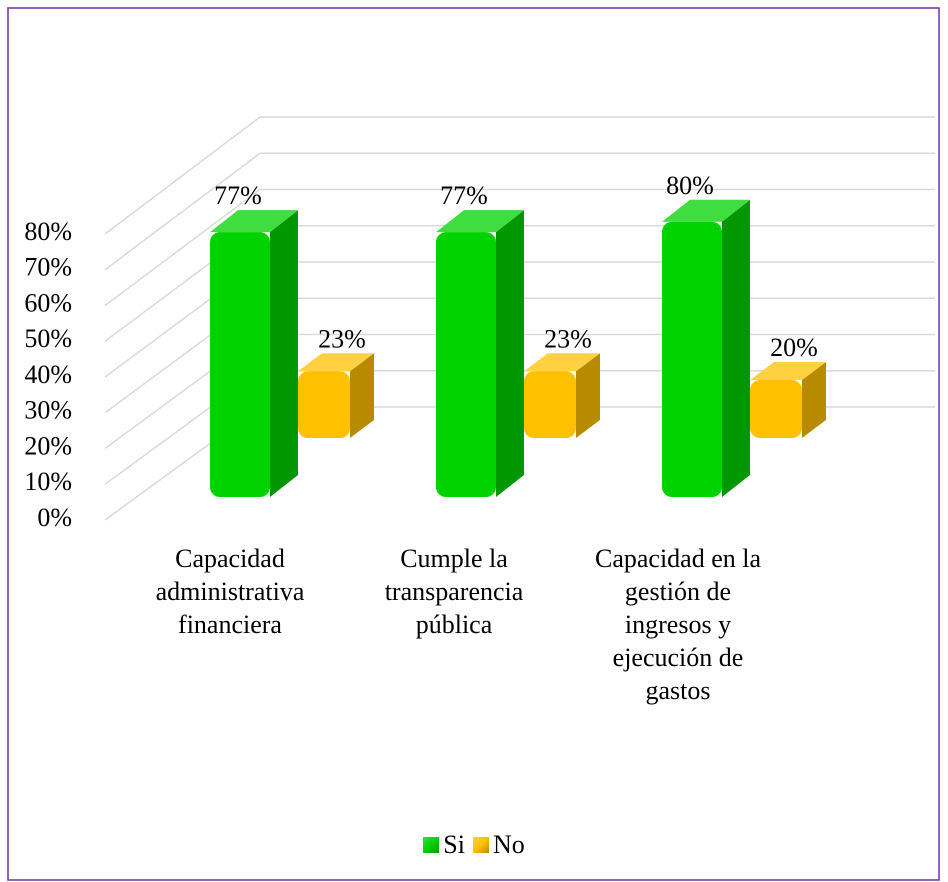 Image resolution: width=948 pixels, height=882 pixels. I want to click on y-tick-label: 20%, so click(48, 445).